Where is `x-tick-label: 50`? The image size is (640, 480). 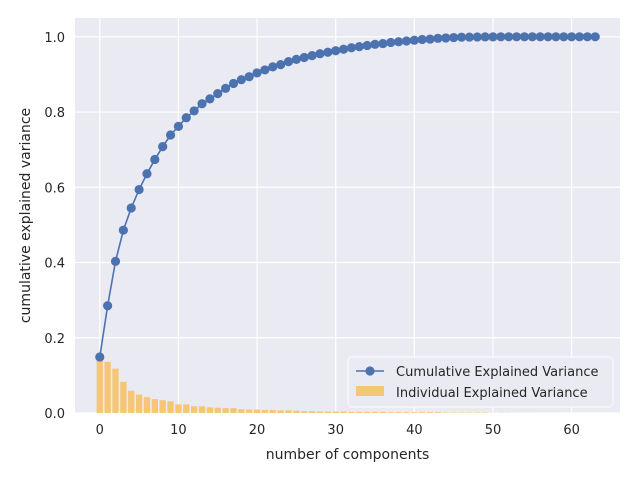 x-tick-label: 50 is located at coordinates (493, 430).